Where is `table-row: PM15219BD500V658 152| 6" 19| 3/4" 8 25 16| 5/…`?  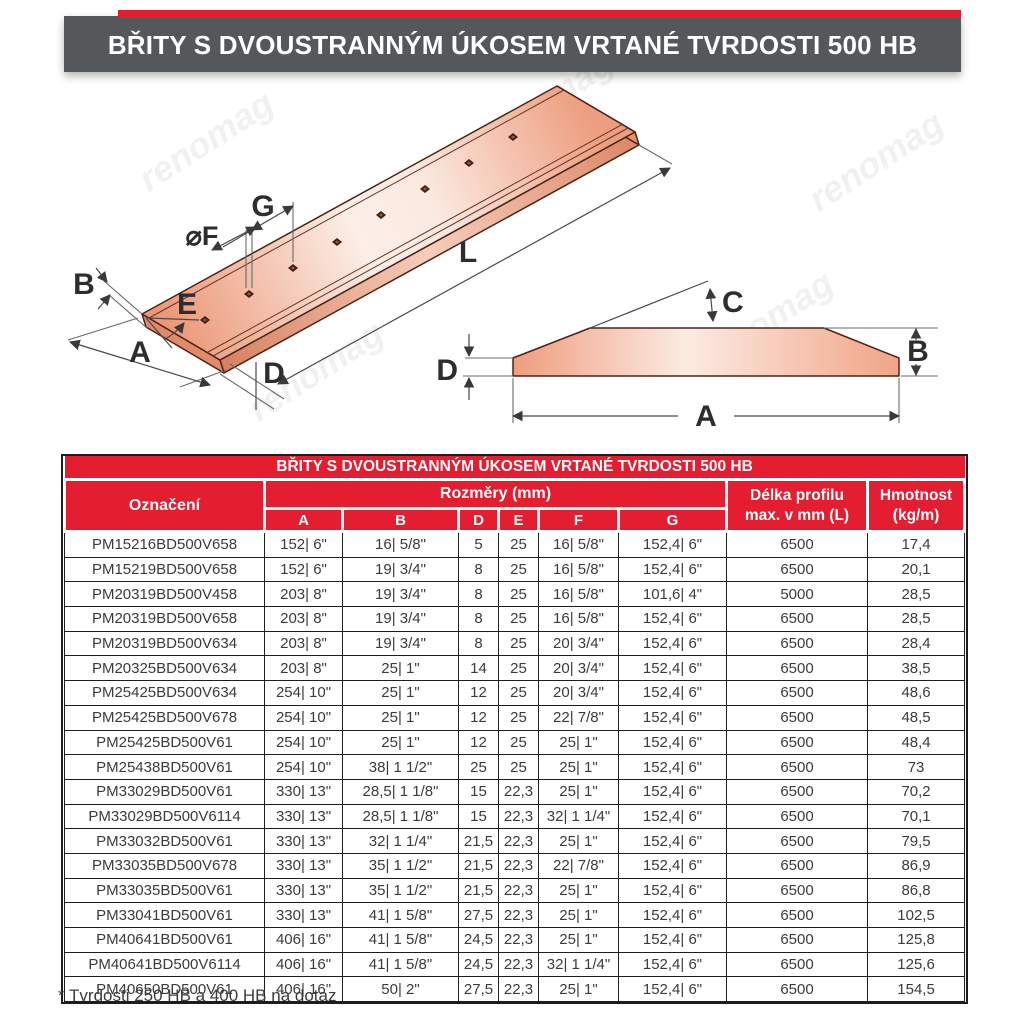
table-row: PM15219BD500V658 152| 6" 19| 3/4" 8 25 16| 5/… is located at coordinates (515, 569).